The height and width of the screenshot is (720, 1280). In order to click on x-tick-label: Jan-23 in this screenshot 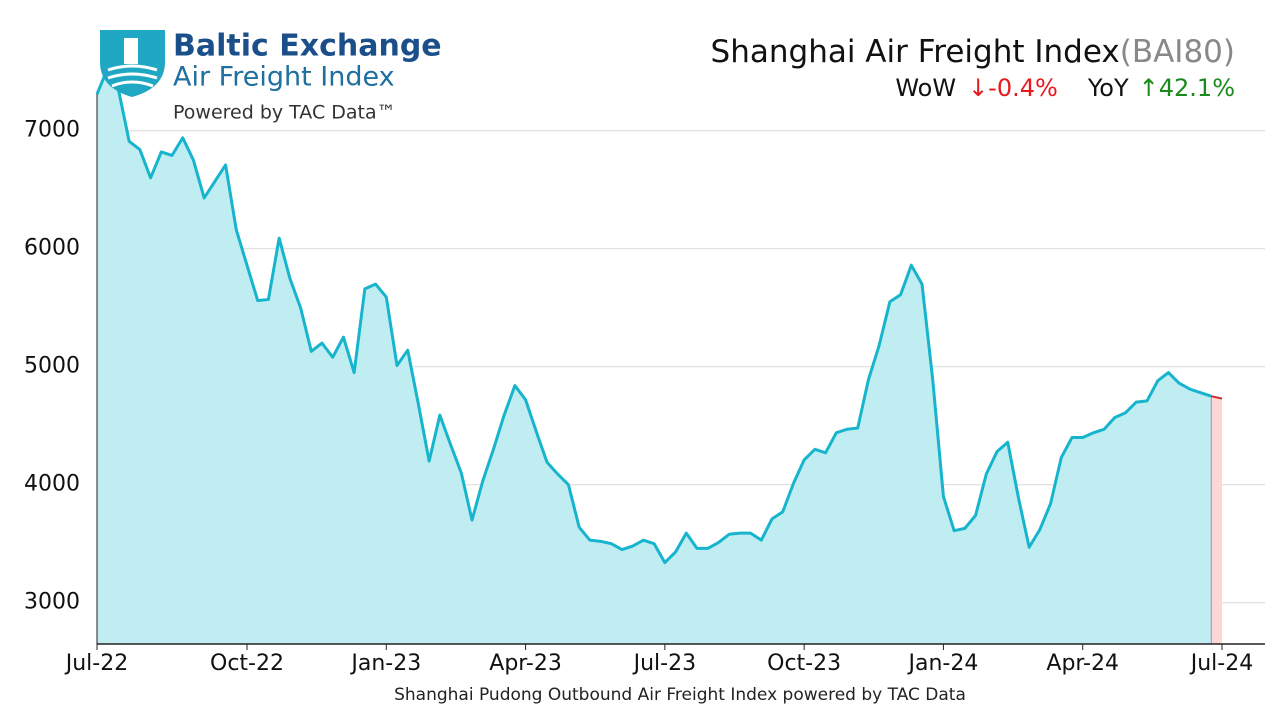, I will do `click(385, 663)`.